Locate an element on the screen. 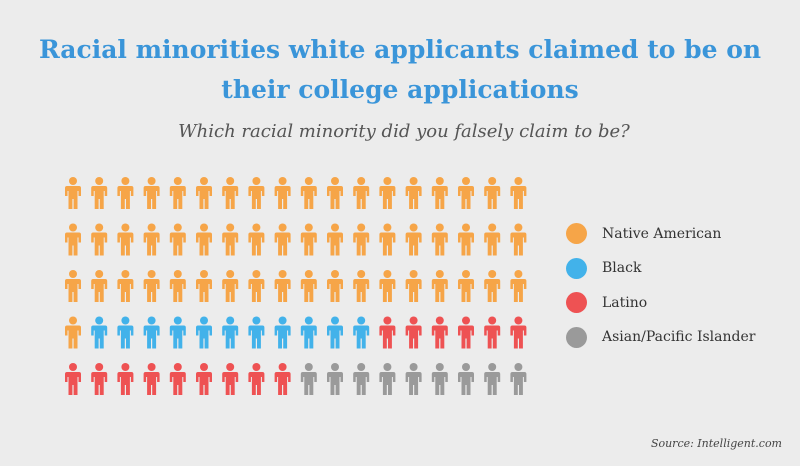 The height and width of the screenshot is (466, 800). legend-label-asian-pacific-islander: Asian/Pacific Islander is located at coordinates (679, 337).